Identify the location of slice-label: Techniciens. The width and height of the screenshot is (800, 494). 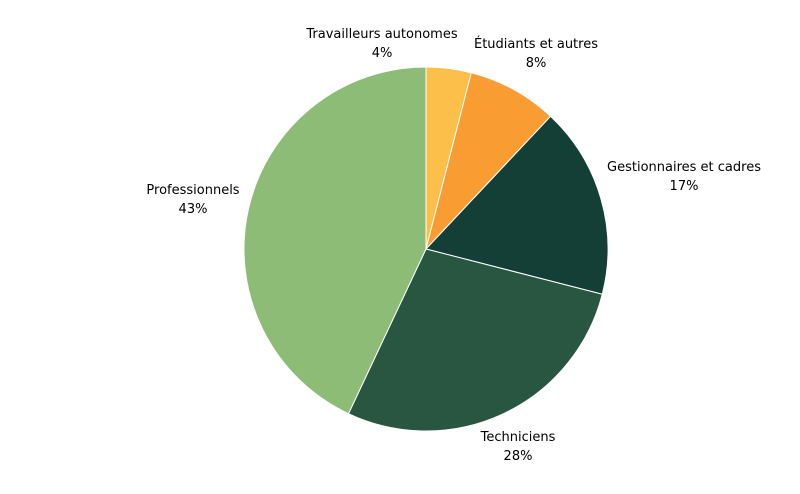
(518, 437).